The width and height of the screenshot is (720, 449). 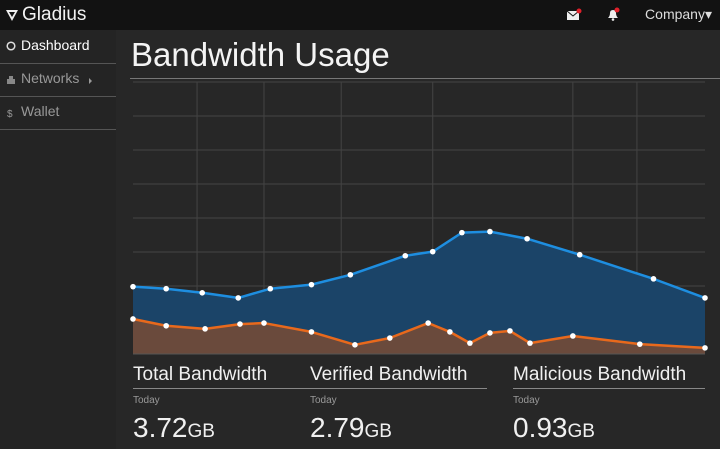 What do you see at coordinates (200, 374) in the screenshot?
I see `stat-label: Total Bandwidth` at bounding box center [200, 374].